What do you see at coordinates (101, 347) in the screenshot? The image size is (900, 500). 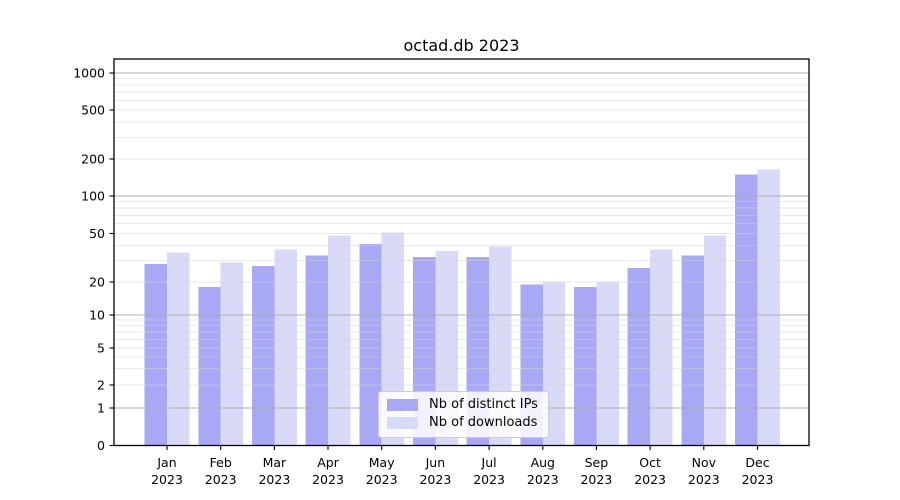 I see `y-tick-label: 5` at bounding box center [101, 347].